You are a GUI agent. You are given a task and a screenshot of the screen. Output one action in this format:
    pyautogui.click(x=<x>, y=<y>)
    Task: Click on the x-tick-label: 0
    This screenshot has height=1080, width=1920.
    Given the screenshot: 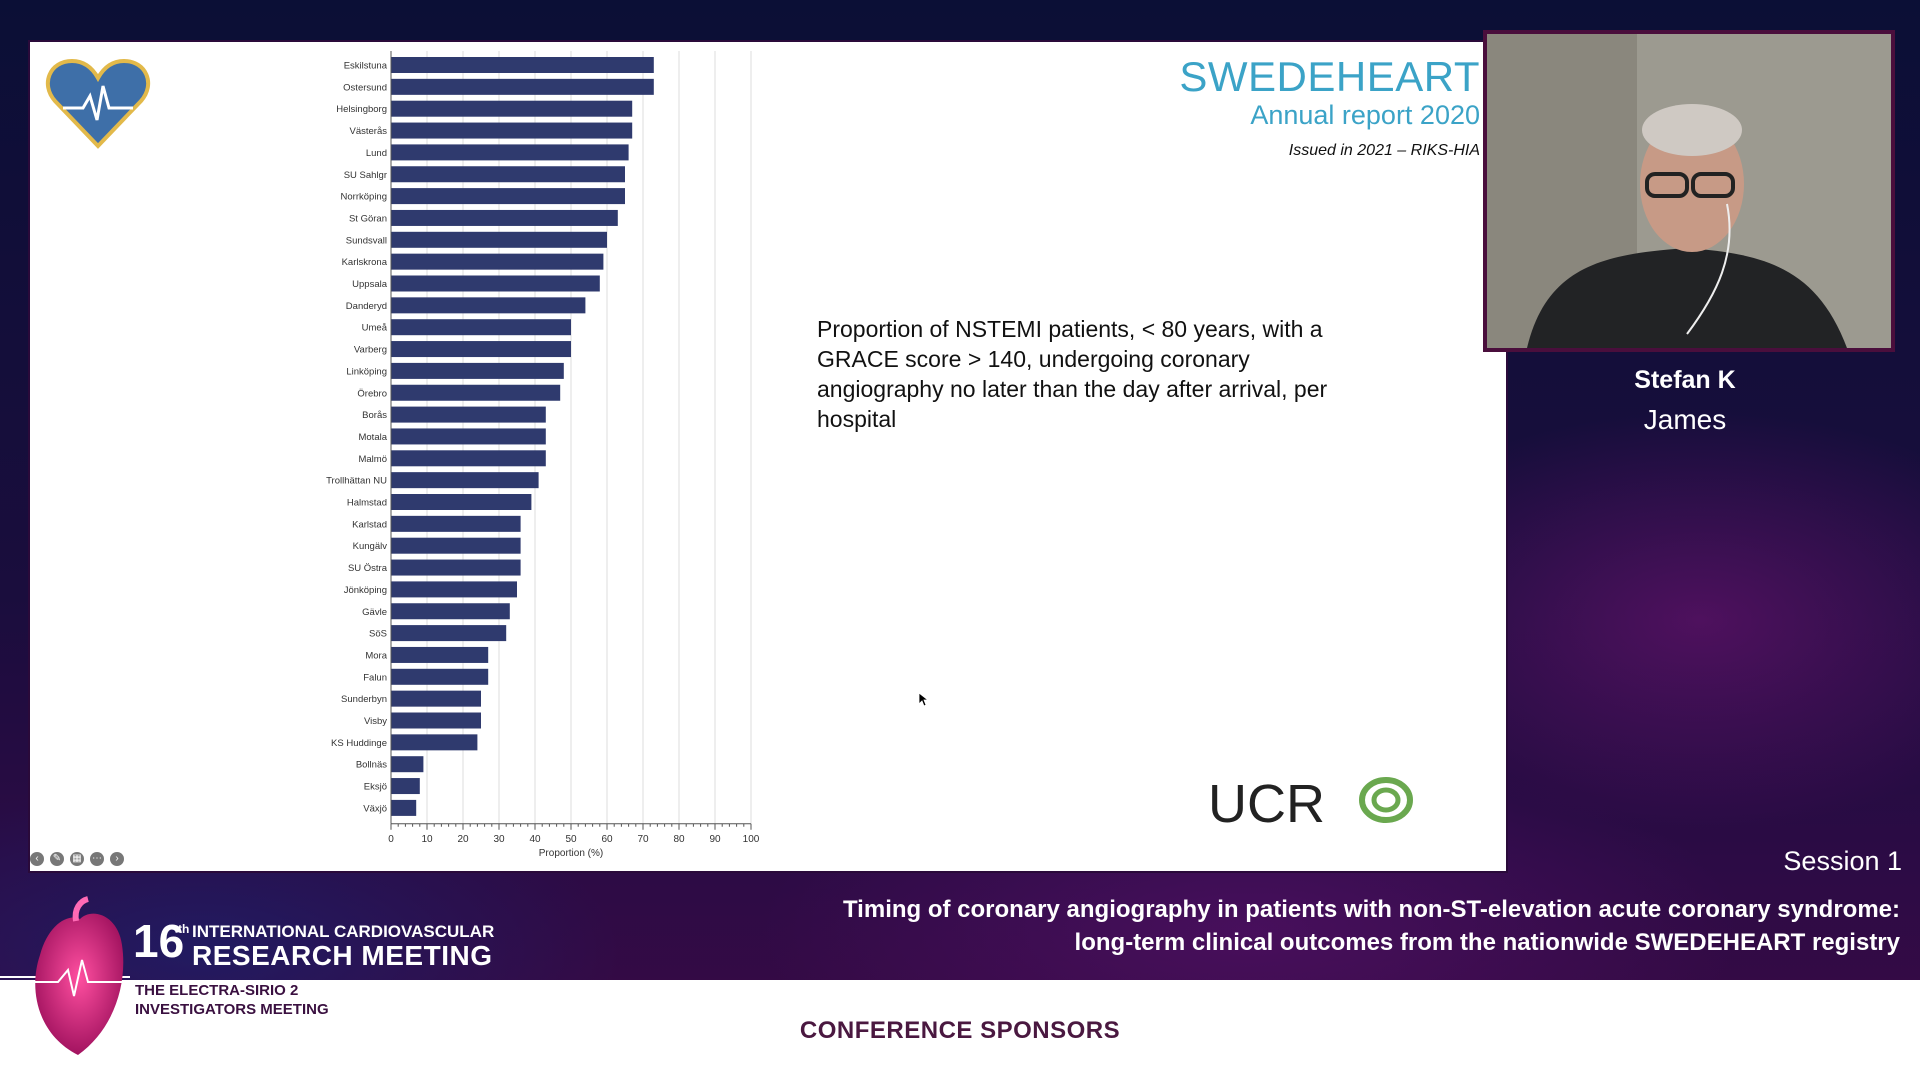 What is the action you would take?
    pyautogui.click(x=391, y=839)
    